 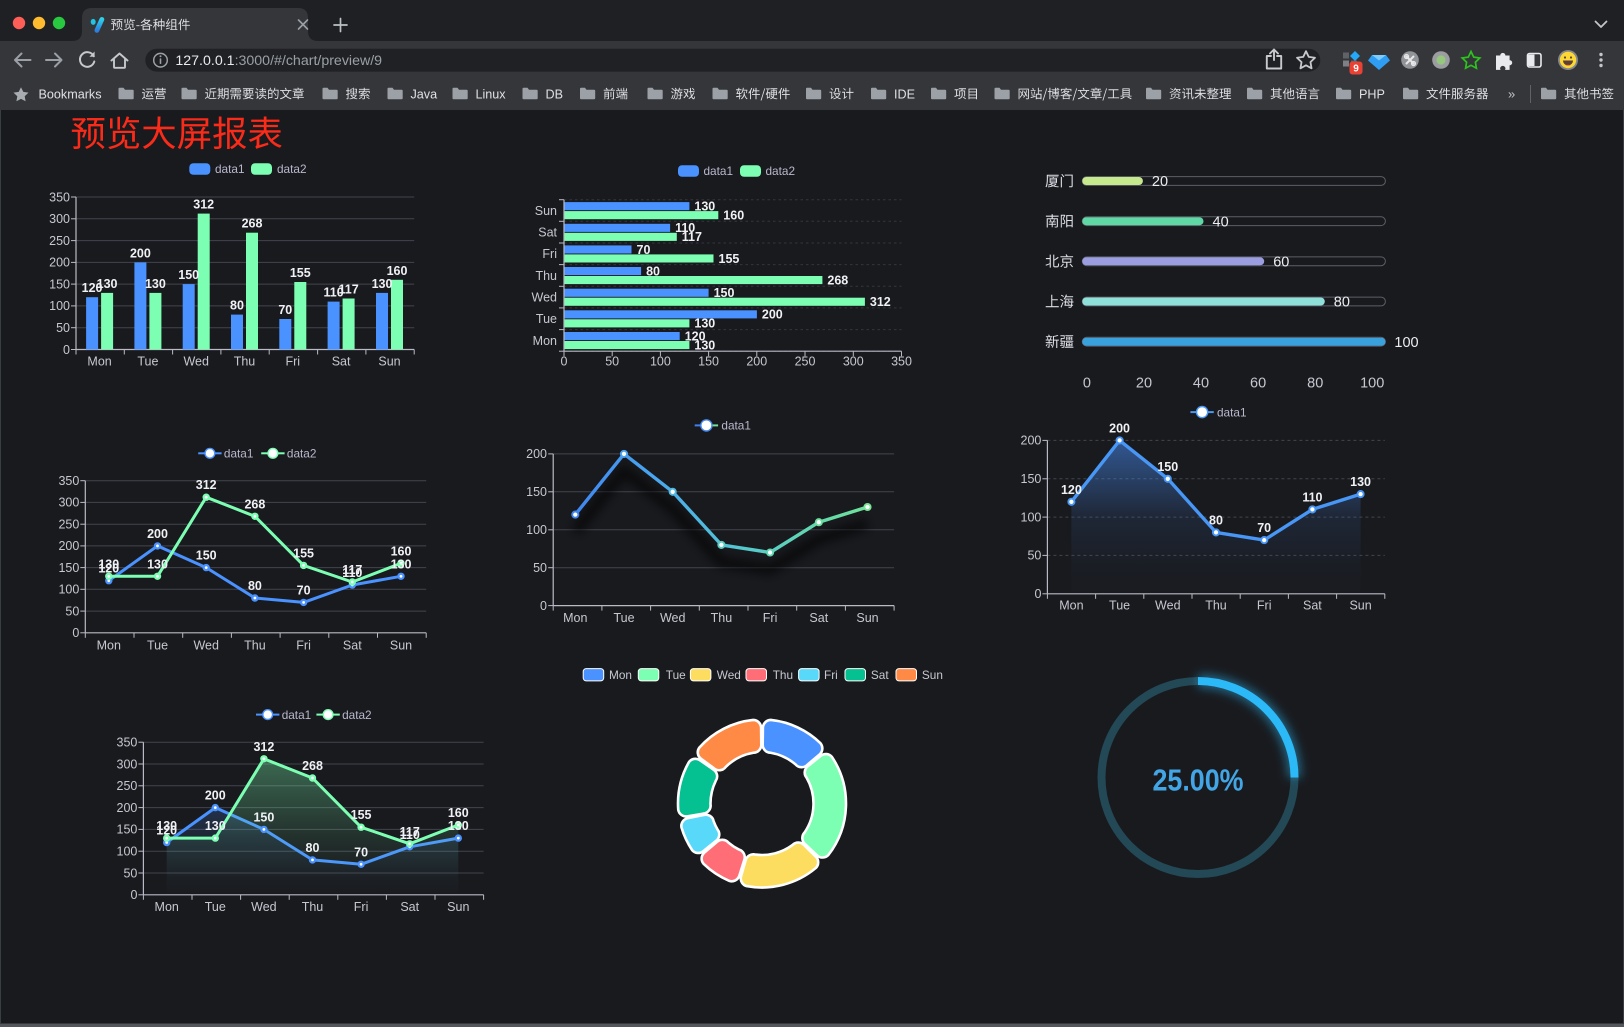 I want to click on svg-text: 110, so click(x=410, y=835).